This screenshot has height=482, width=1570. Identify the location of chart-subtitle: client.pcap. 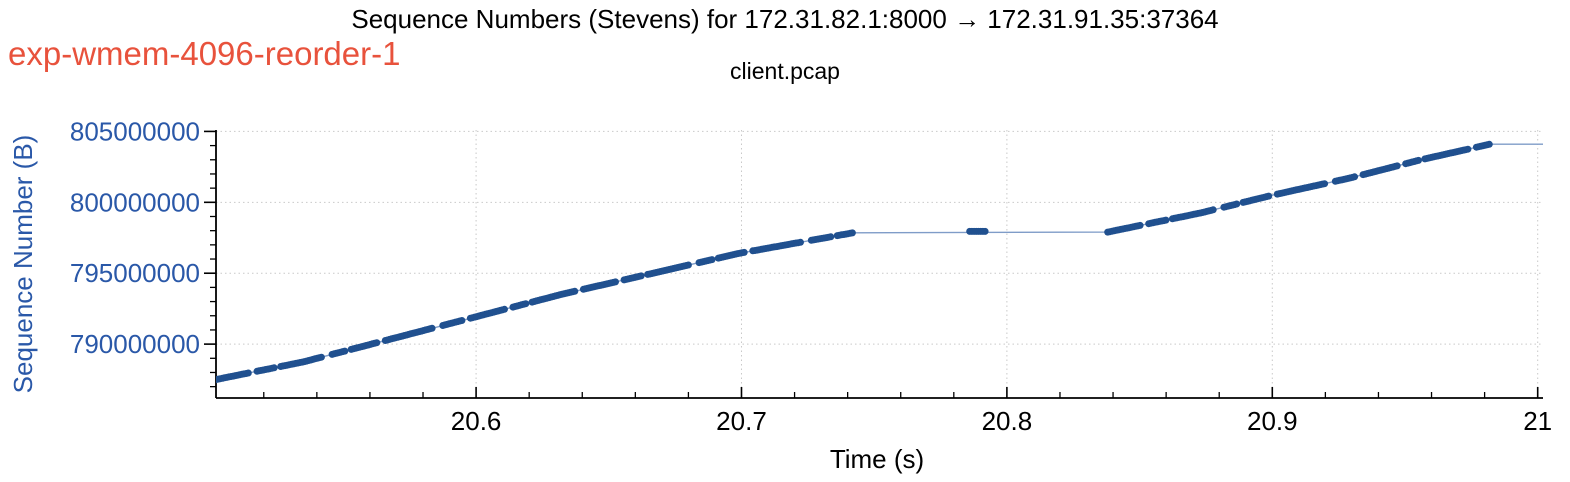
(785, 71).